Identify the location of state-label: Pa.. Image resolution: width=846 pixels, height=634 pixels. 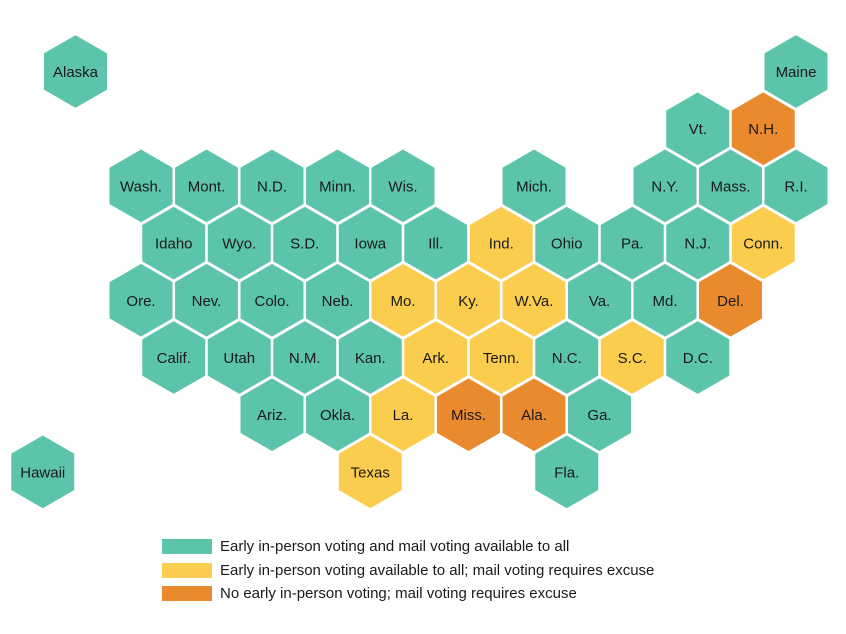
(632, 244).